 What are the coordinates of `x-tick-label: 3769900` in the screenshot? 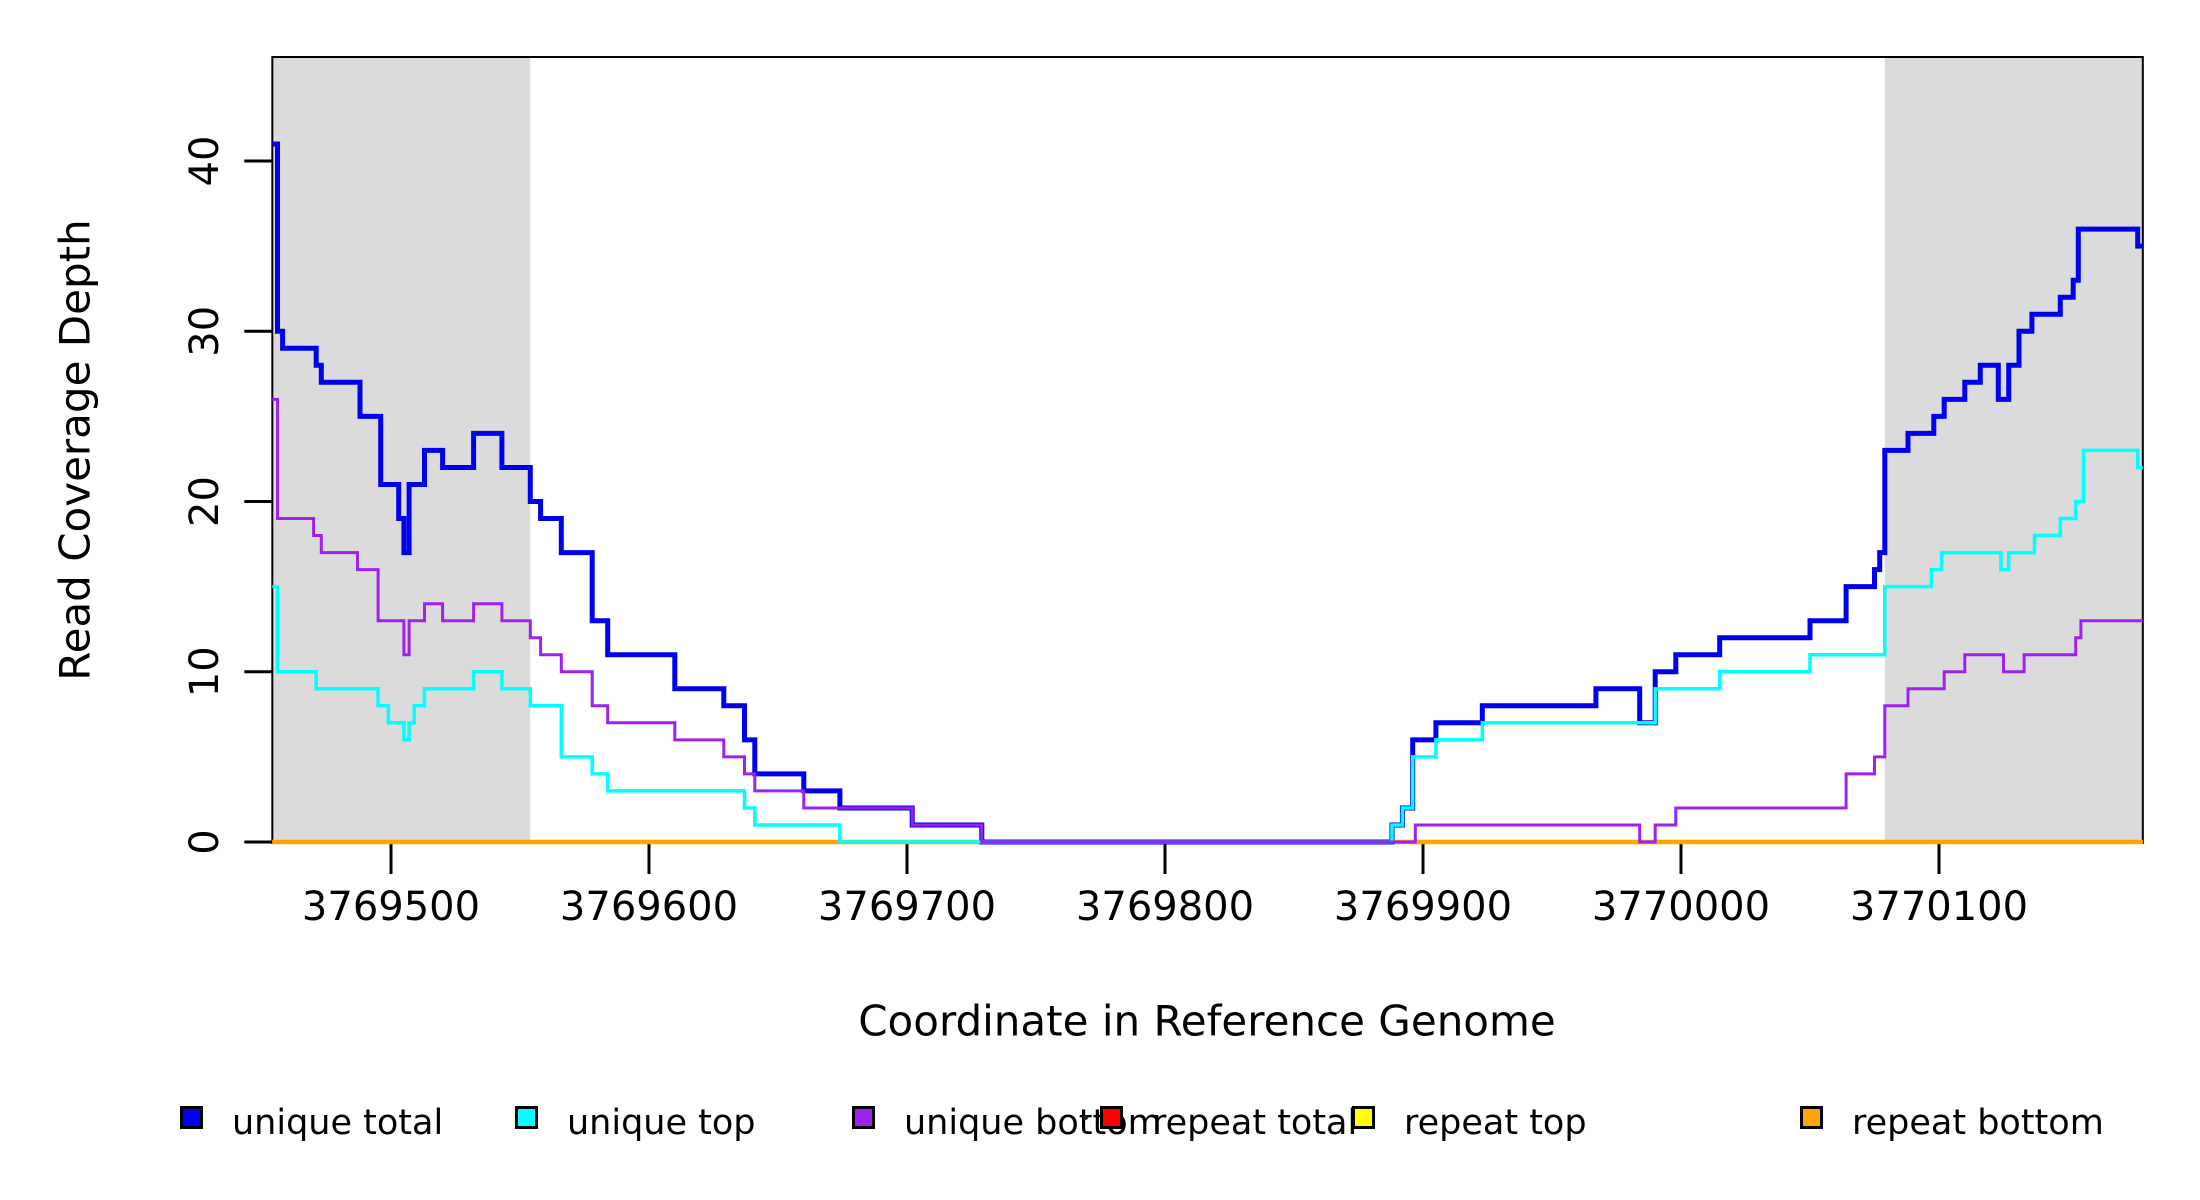 It's located at (1423, 907).